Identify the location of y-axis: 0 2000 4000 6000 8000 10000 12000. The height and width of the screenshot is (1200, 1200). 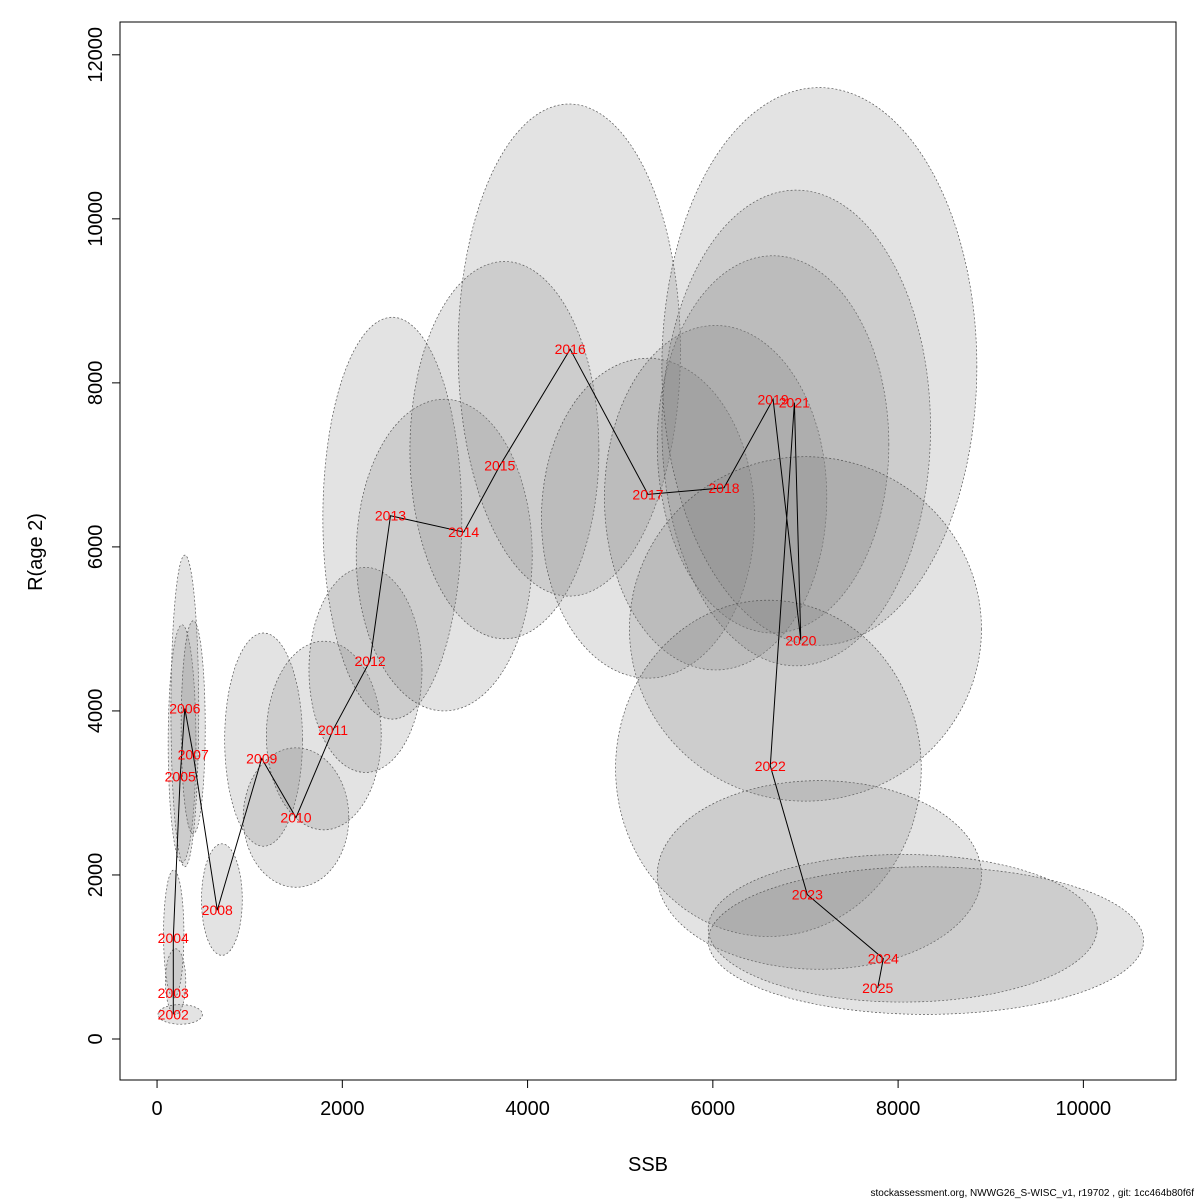
(103, 536).